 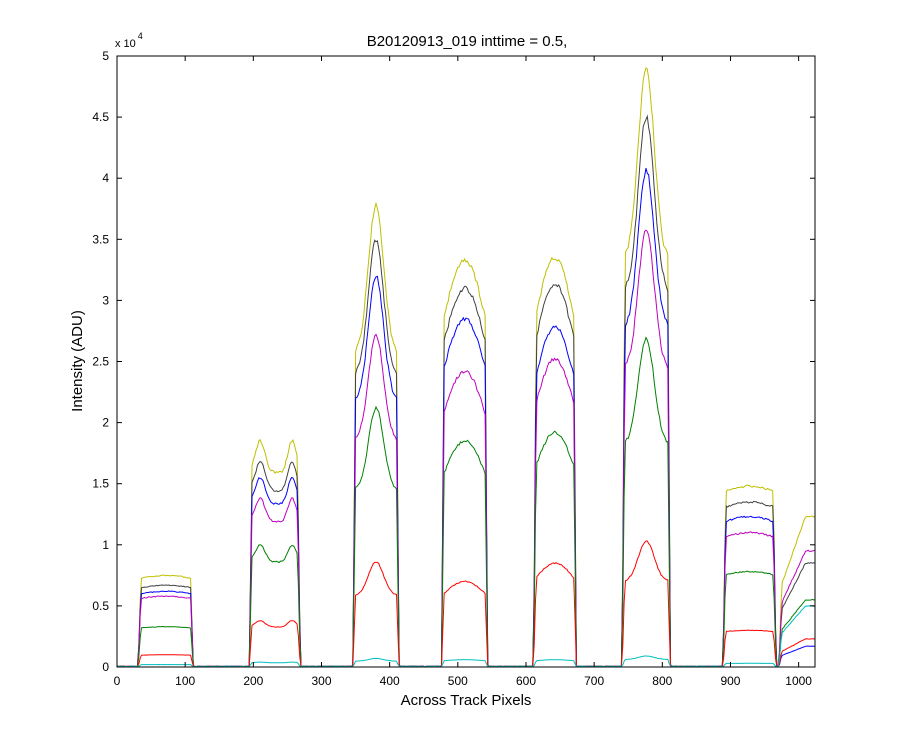 What do you see at coordinates (105, 178) in the screenshot?
I see `y-tick-label: 4` at bounding box center [105, 178].